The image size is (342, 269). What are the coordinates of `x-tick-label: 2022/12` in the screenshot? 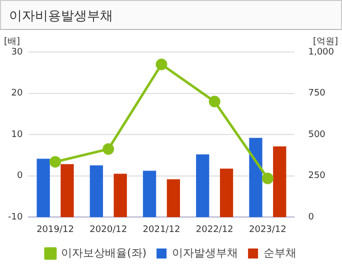 It's located at (215, 229).